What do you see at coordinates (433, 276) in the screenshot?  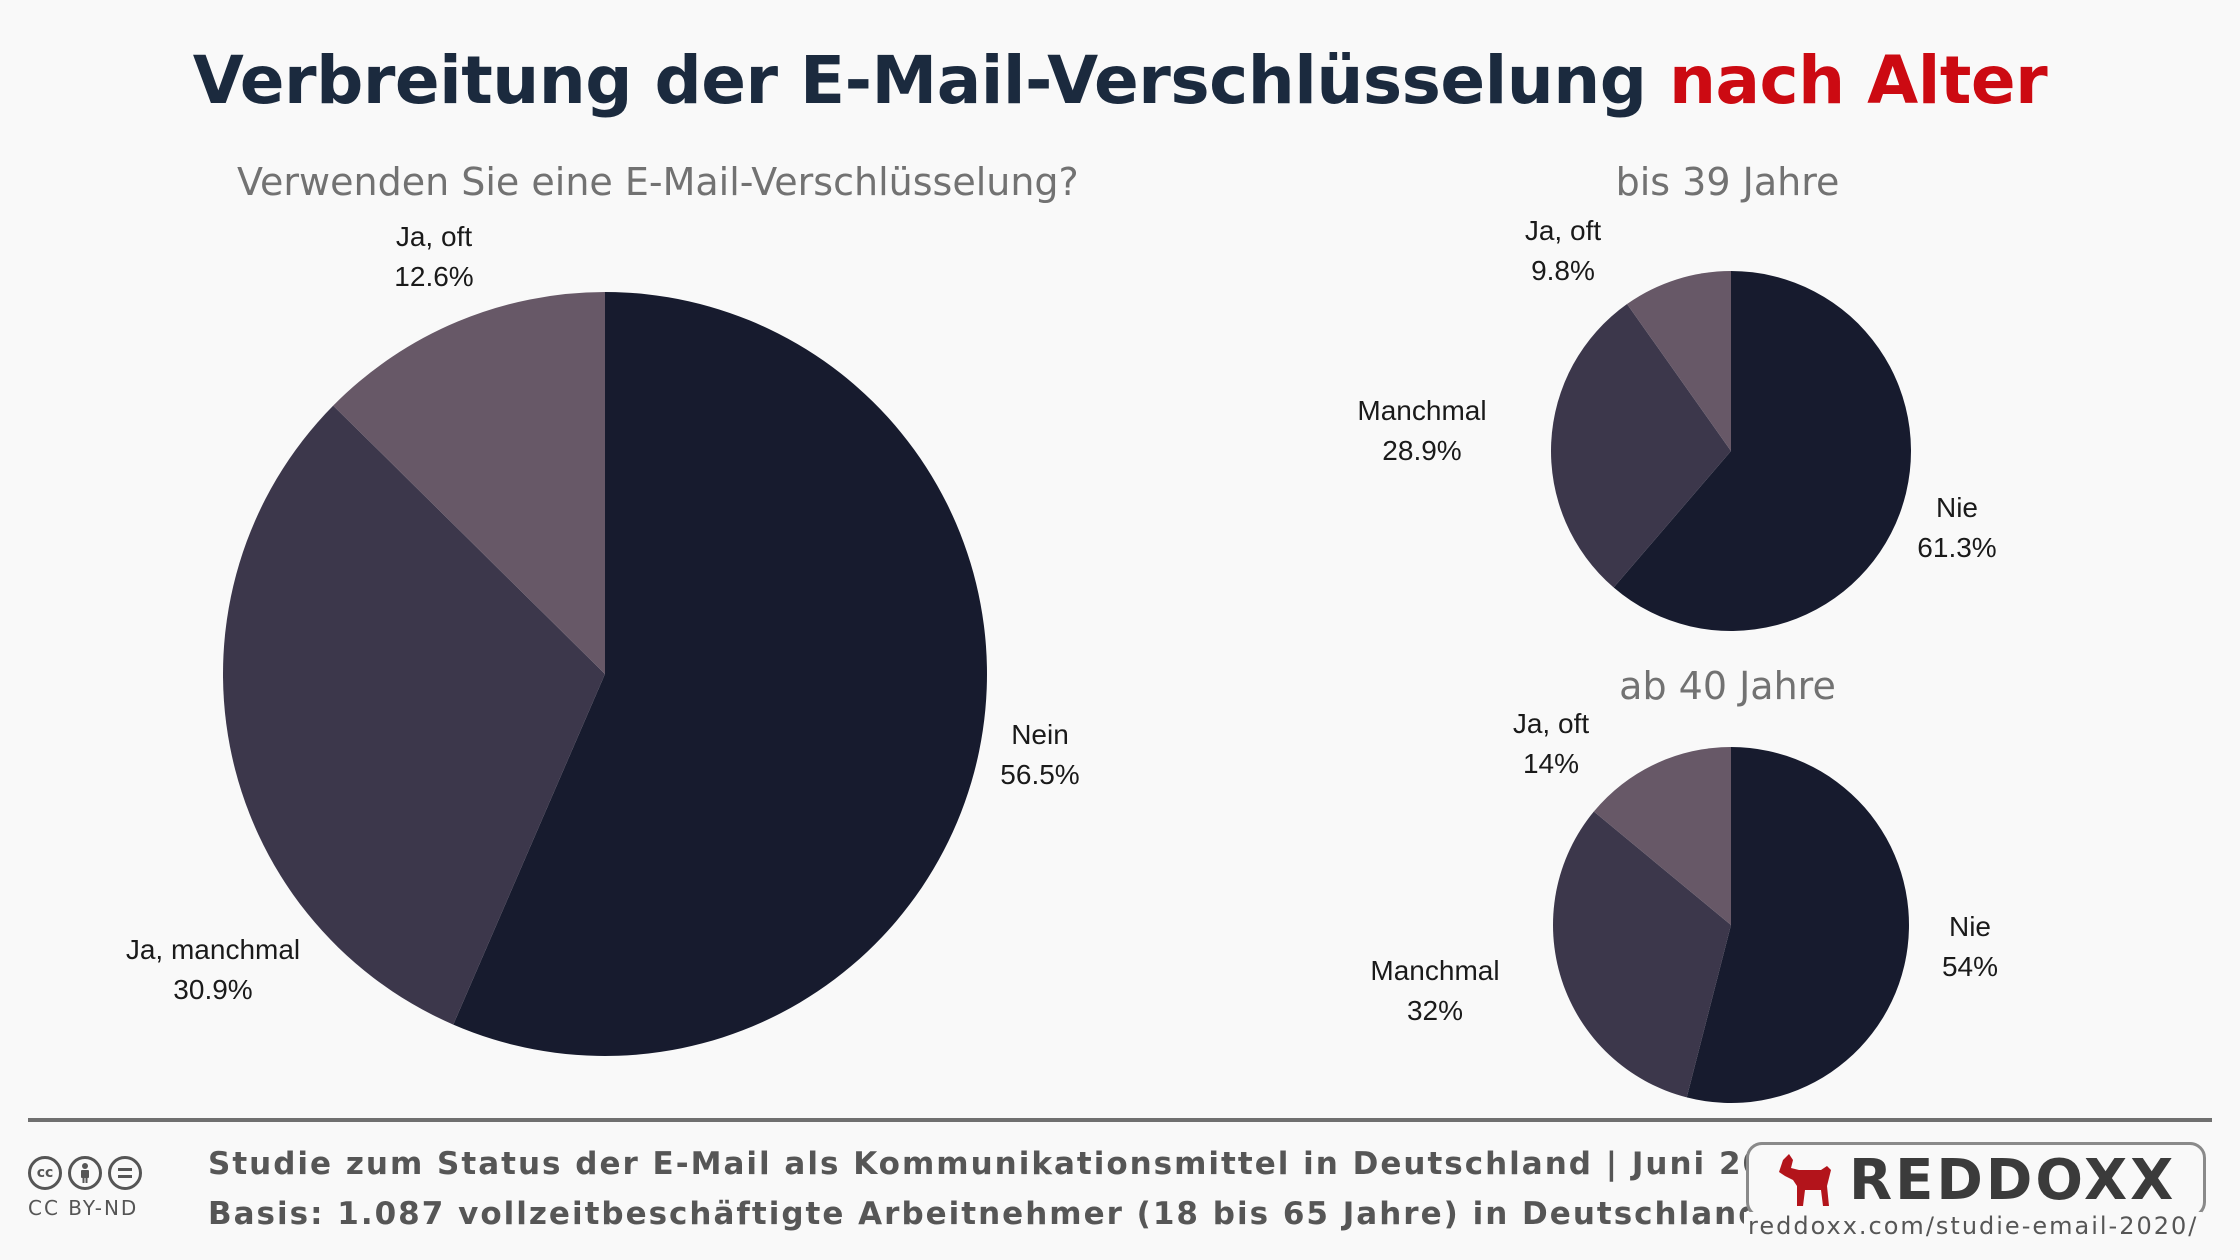 I see `slice-value-label: 12.6%` at bounding box center [433, 276].